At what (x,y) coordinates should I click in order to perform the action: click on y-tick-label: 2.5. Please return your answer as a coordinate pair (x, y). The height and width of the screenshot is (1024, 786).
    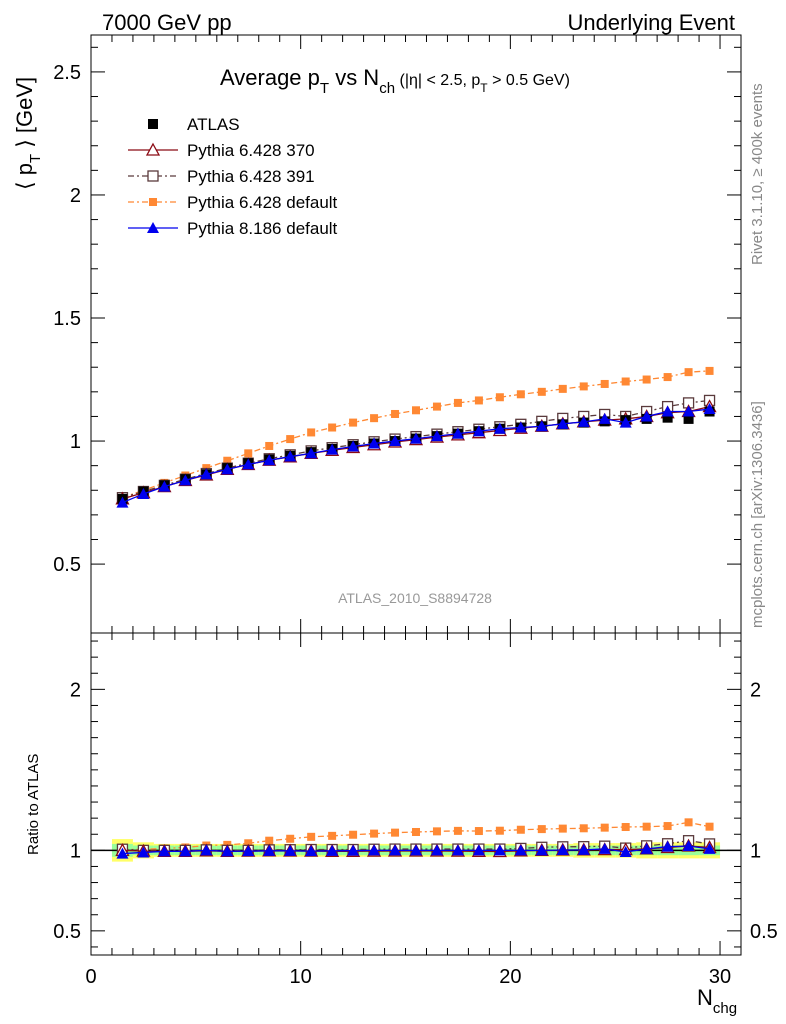
    Looking at the image, I should click on (67, 73).